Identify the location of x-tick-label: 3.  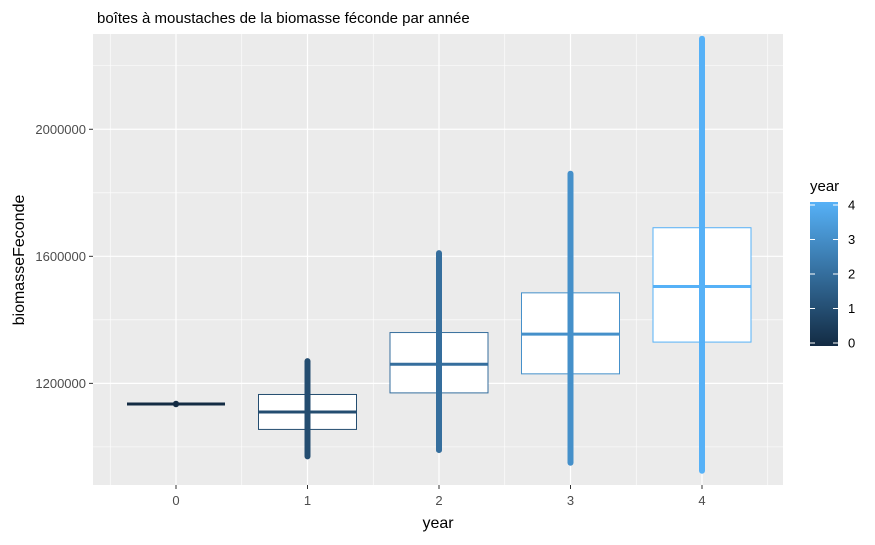
(570, 500).